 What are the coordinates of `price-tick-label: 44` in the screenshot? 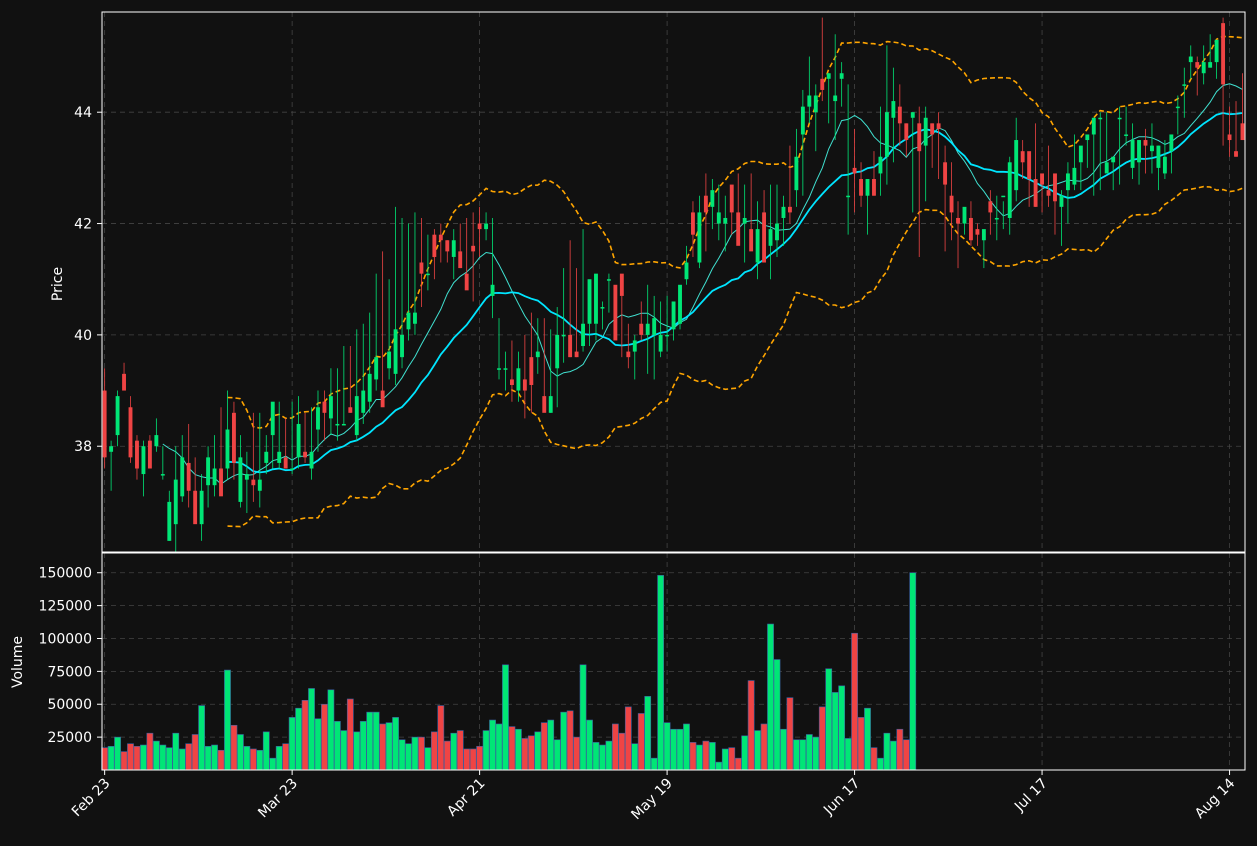 It's located at (83, 113).